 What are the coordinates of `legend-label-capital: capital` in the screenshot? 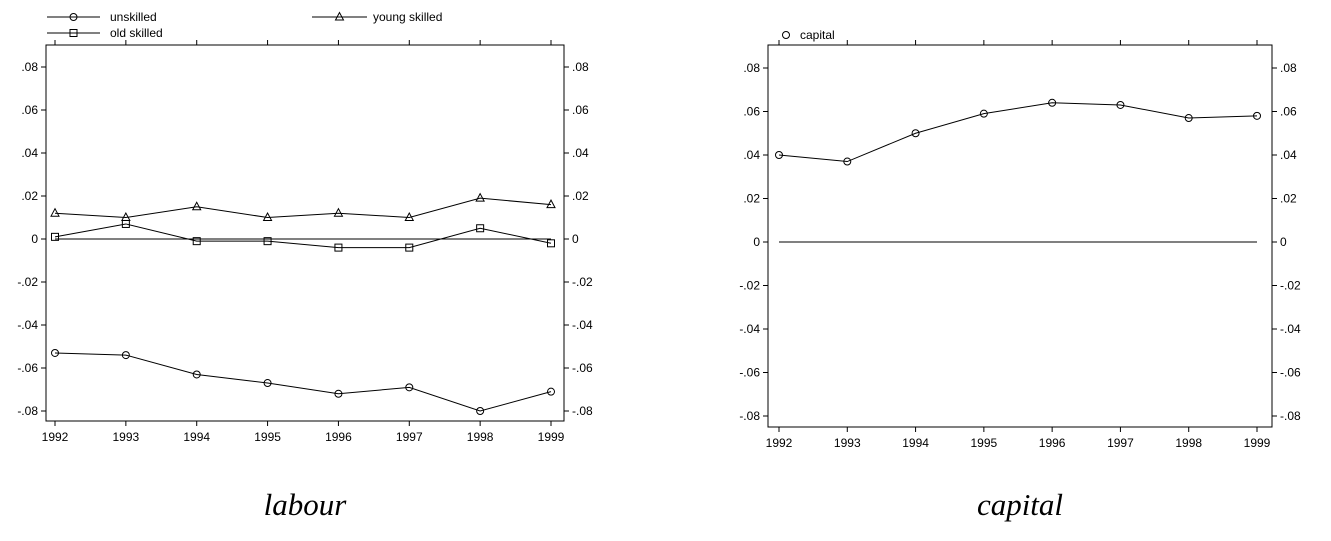 It's located at (817, 35).